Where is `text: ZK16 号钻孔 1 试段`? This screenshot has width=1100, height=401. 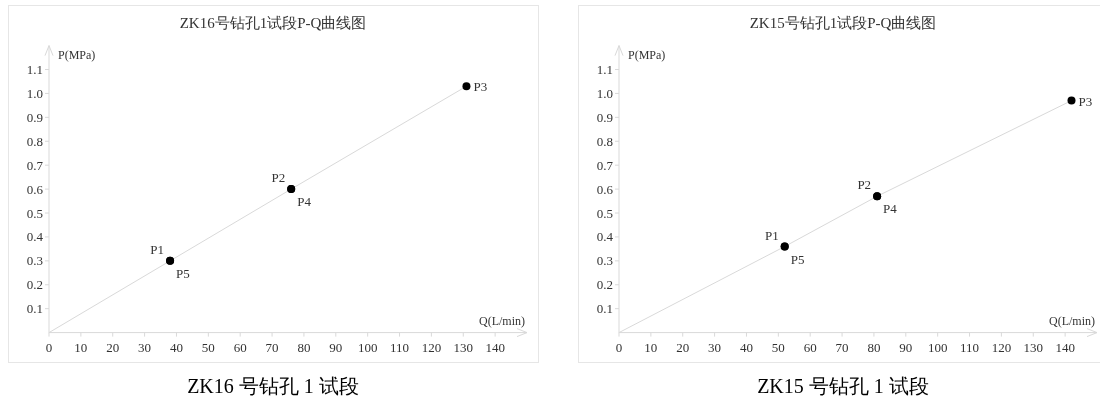
text: ZK16 号钻孔 1 试段 is located at coordinates (273, 386).